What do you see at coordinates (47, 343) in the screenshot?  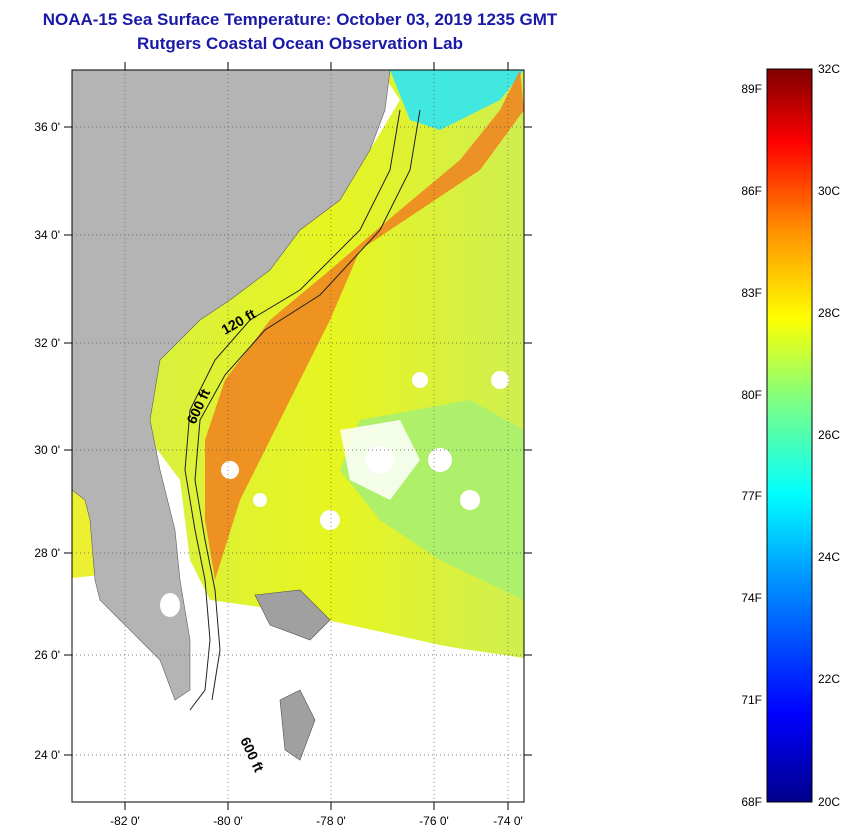 I see `lat-label-32: 32 0'` at bounding box center [47, 343].